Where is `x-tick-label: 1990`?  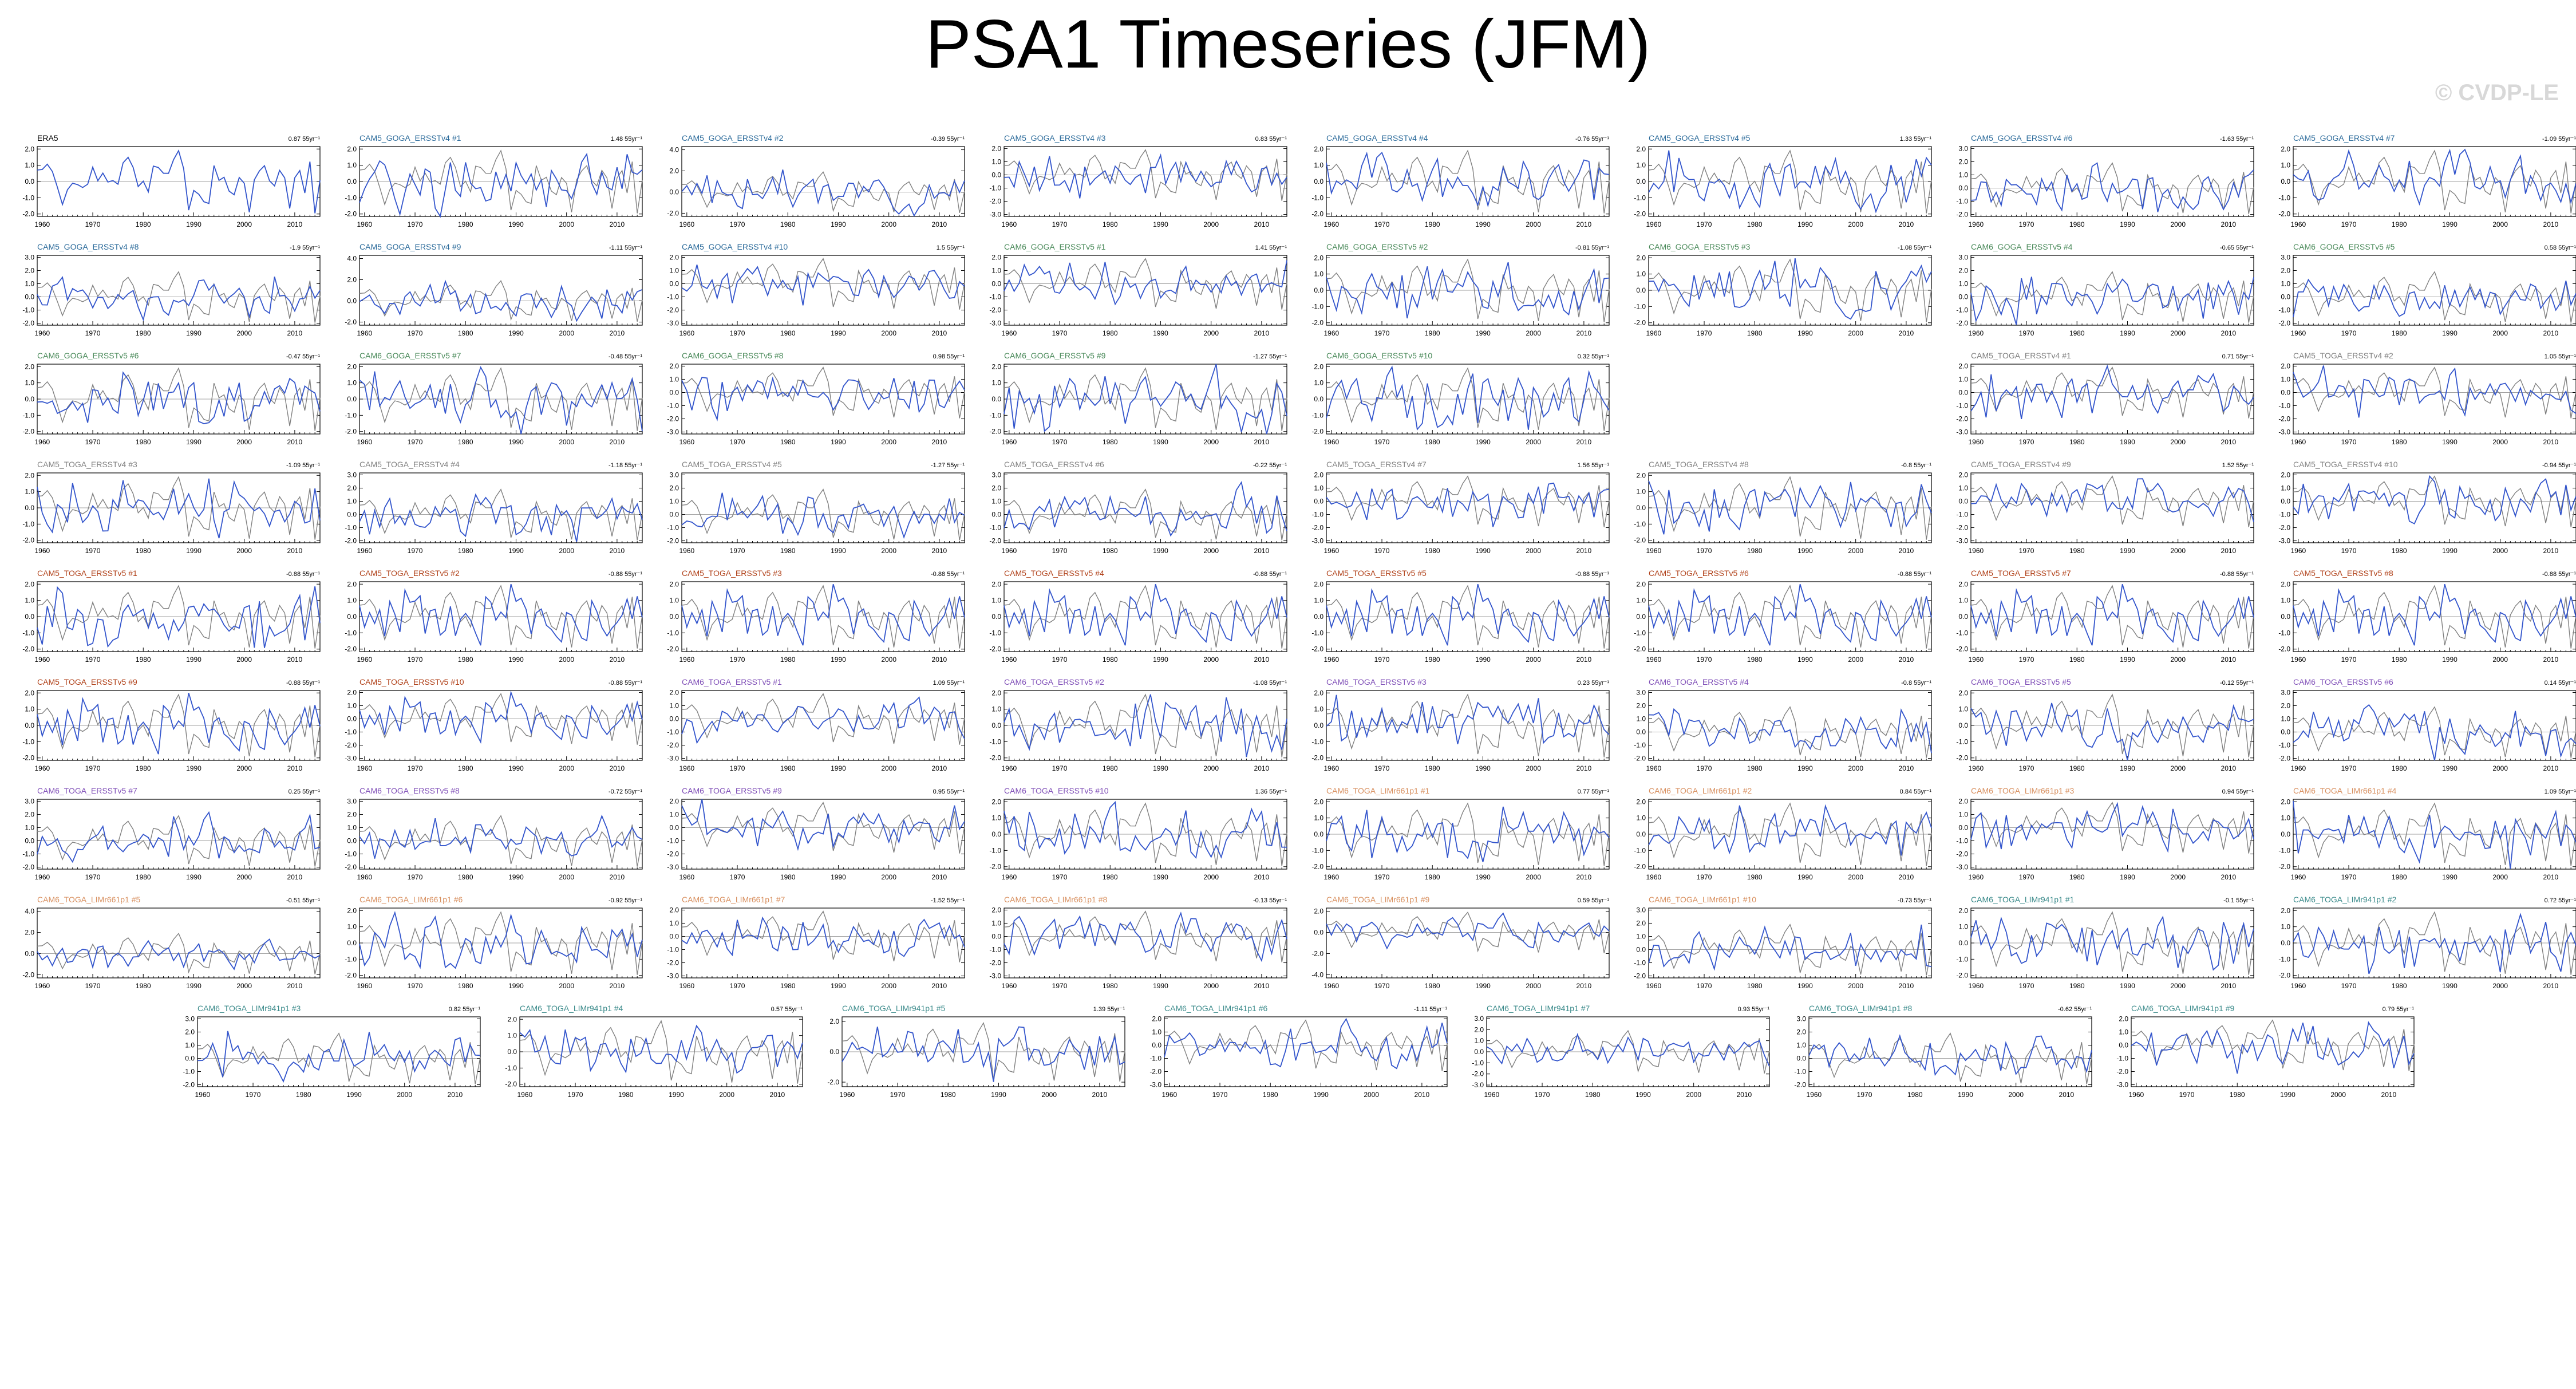 x-tick-label: 1990 is located at coordinates (2127, 442).